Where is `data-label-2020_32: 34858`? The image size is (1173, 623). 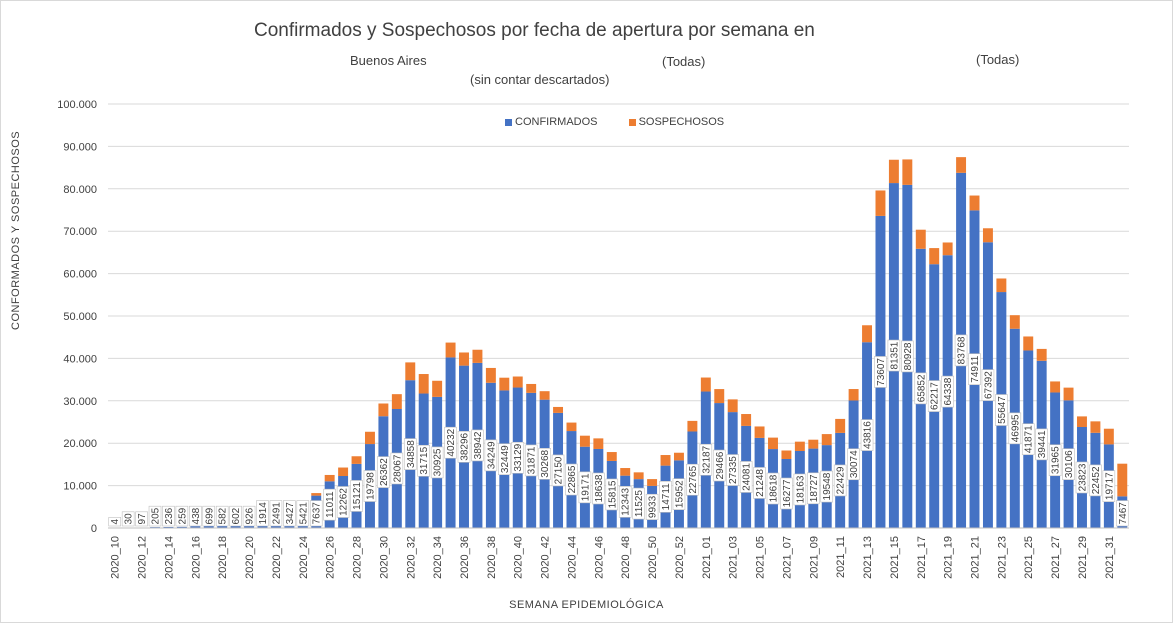
data-label-2020_32: 34858 is located at coordinates (410, 454).